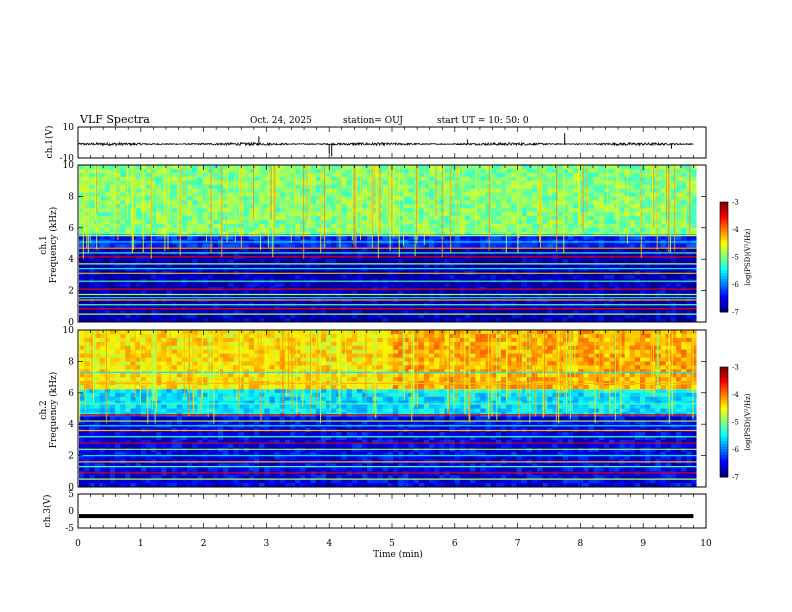  Describe the element at coordinates (114, 119) in the screenshot. I see `figure-title: VLF Spectra` at that location.